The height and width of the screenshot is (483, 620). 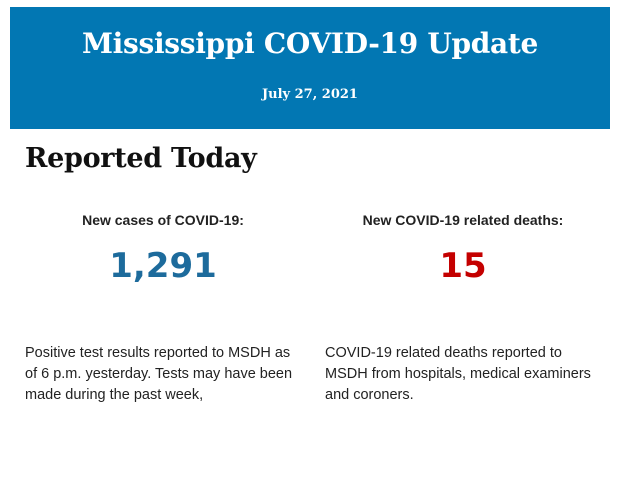 I want to click on cases-value: 1,291, so click(x=163, y=266).